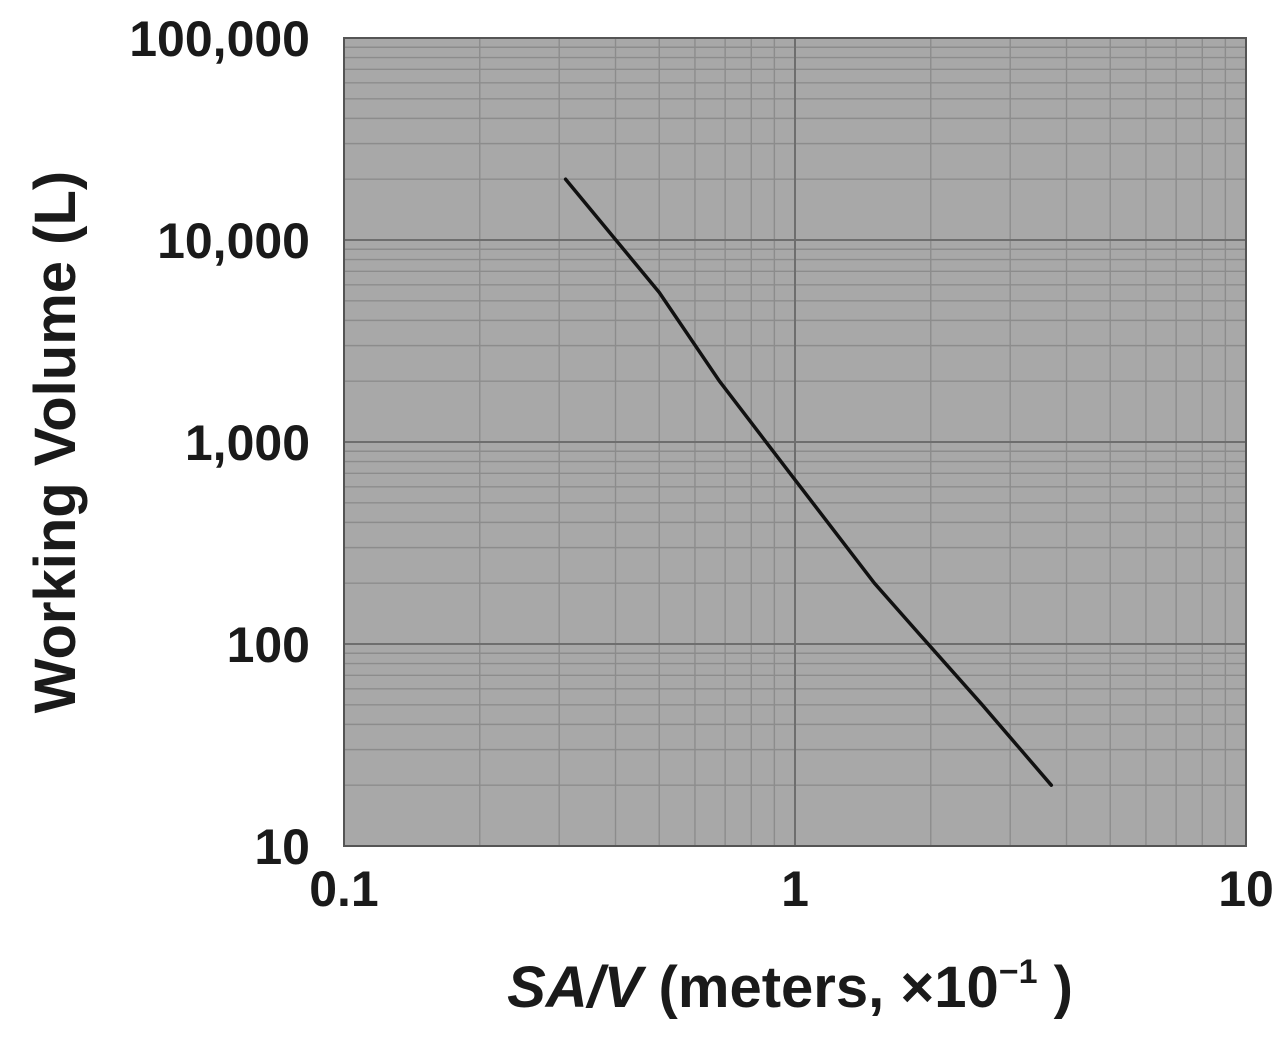  Describe the element at coordinates (820, 987) in the screenshot. I see `x-axis-title-main: (meters, ×10` at that location.